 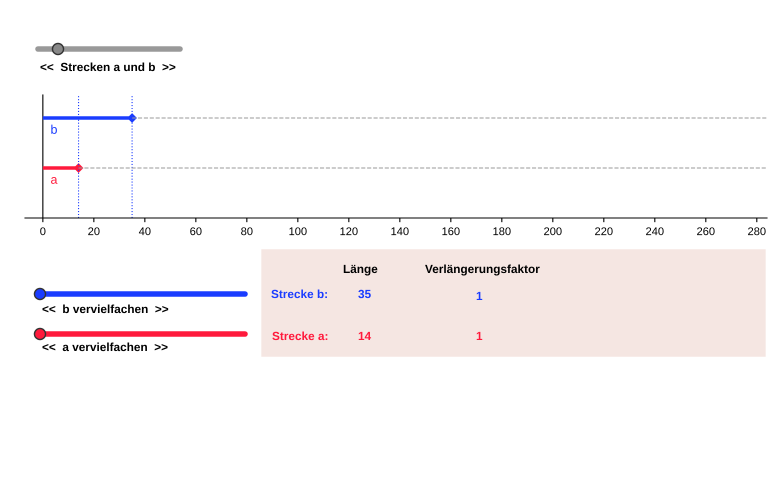 I want to click on text: Länge, so click(x=361, y=270).